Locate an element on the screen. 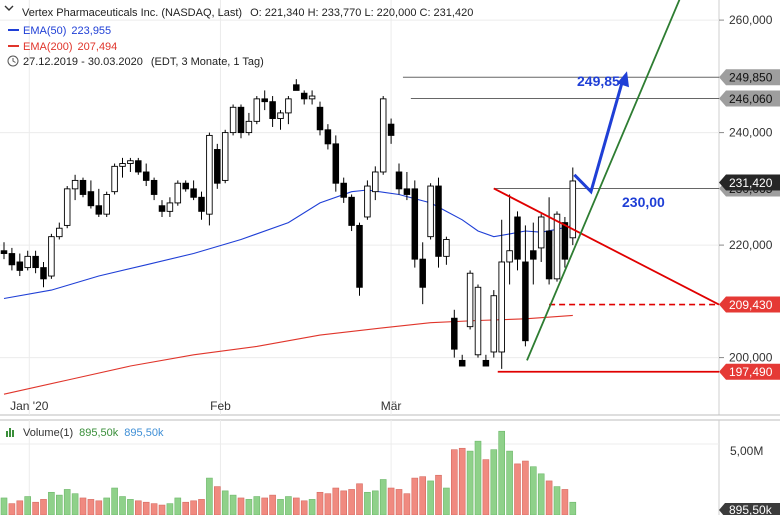 The image size is (780, 515). clock-icon is located at coordinates (13, 61).